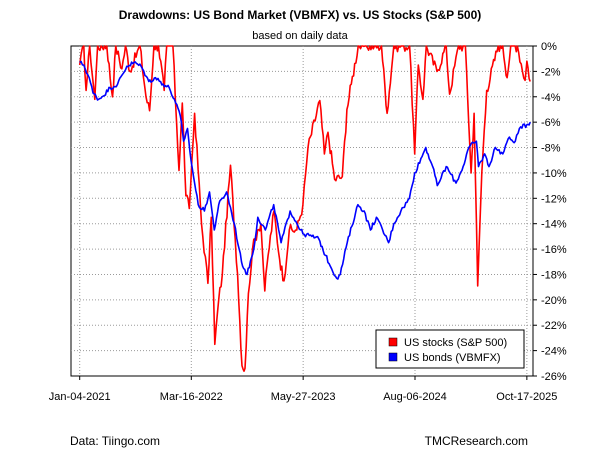 This screenshot has height=450, width=600. I want to click on legend-box, so click(450, 349).